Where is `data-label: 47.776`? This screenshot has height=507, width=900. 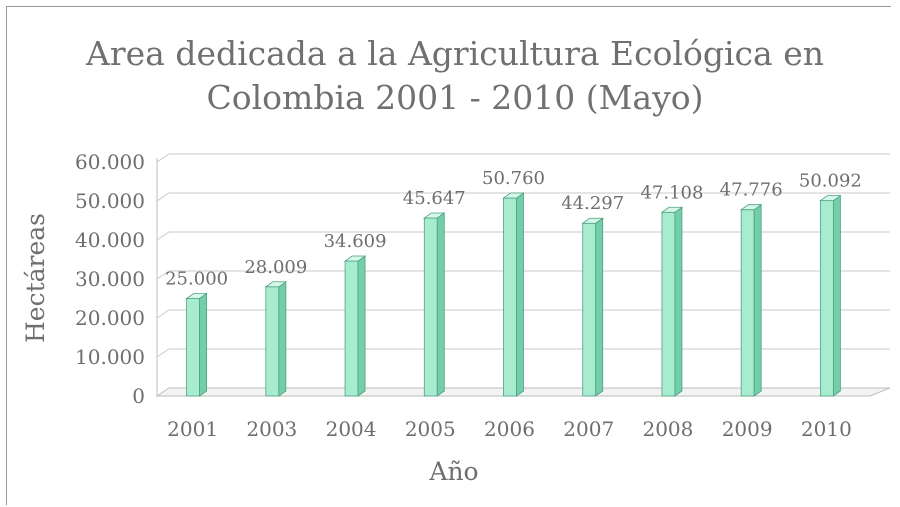
data-label: 47.776 is located at coordinates (751, 190).